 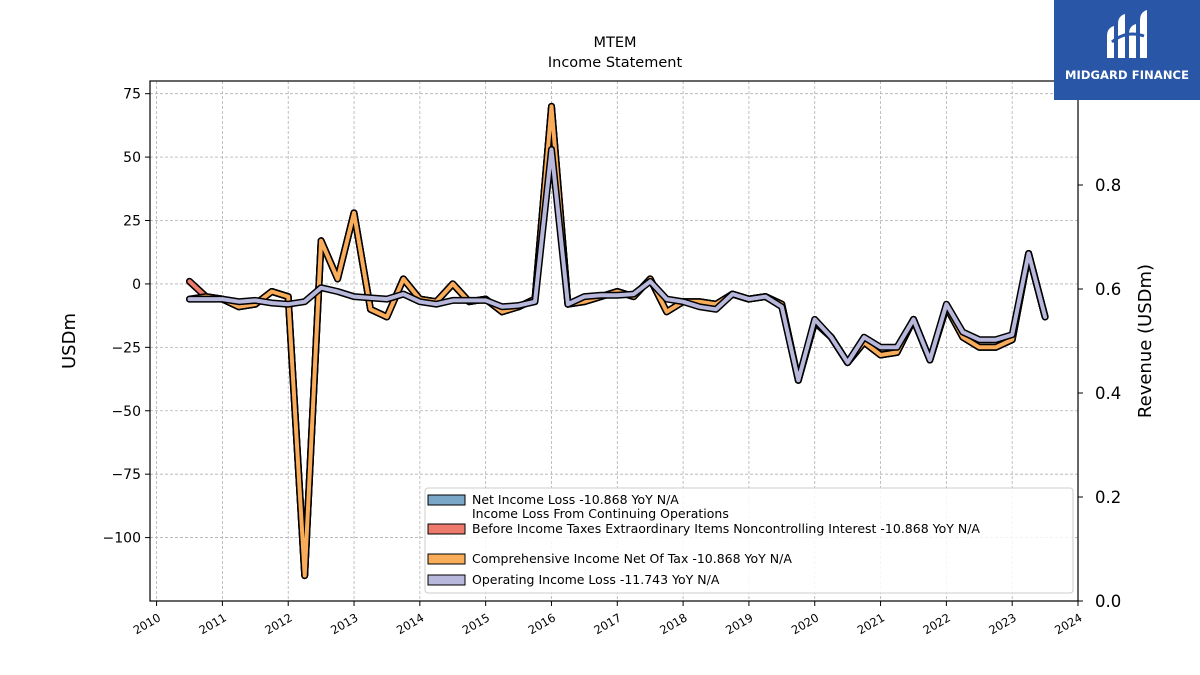 What do you see at coordinates (673, 623) in the screenshot?
I see `x-tick-label: 2018` at bounding box center [673, 623].